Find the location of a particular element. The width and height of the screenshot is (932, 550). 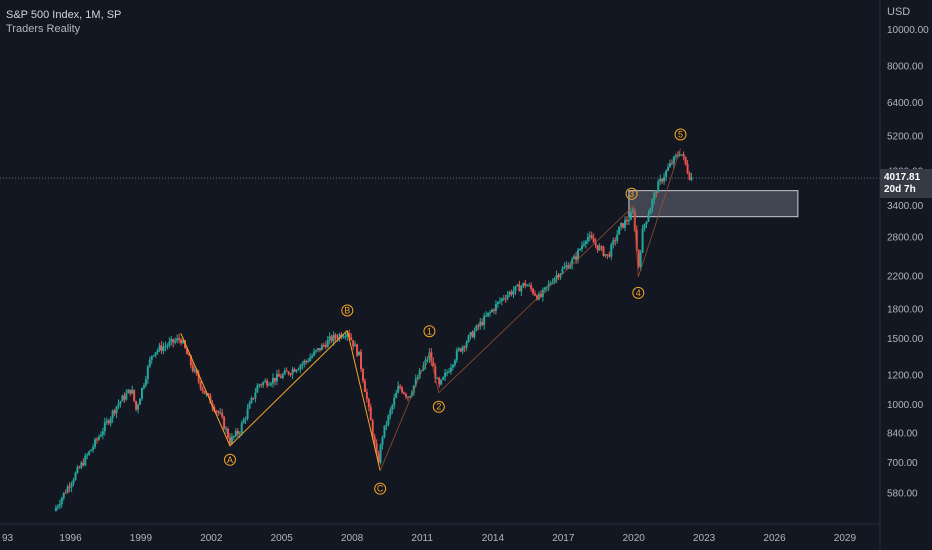

support-zone is located at coordinates (713, 204).